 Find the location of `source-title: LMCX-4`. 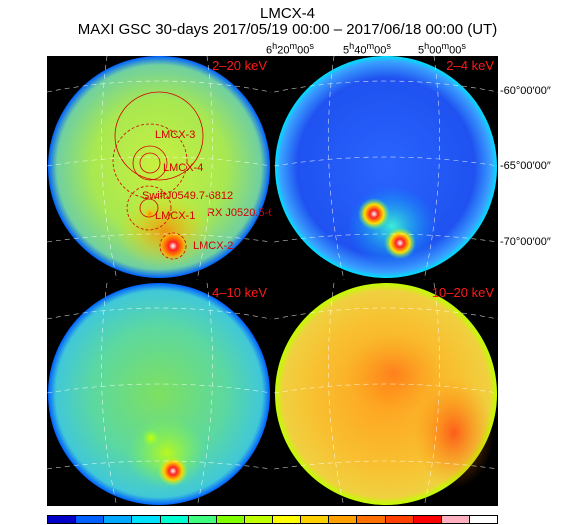

source-title: LMCX-4 is located at coordinates (287, 13).